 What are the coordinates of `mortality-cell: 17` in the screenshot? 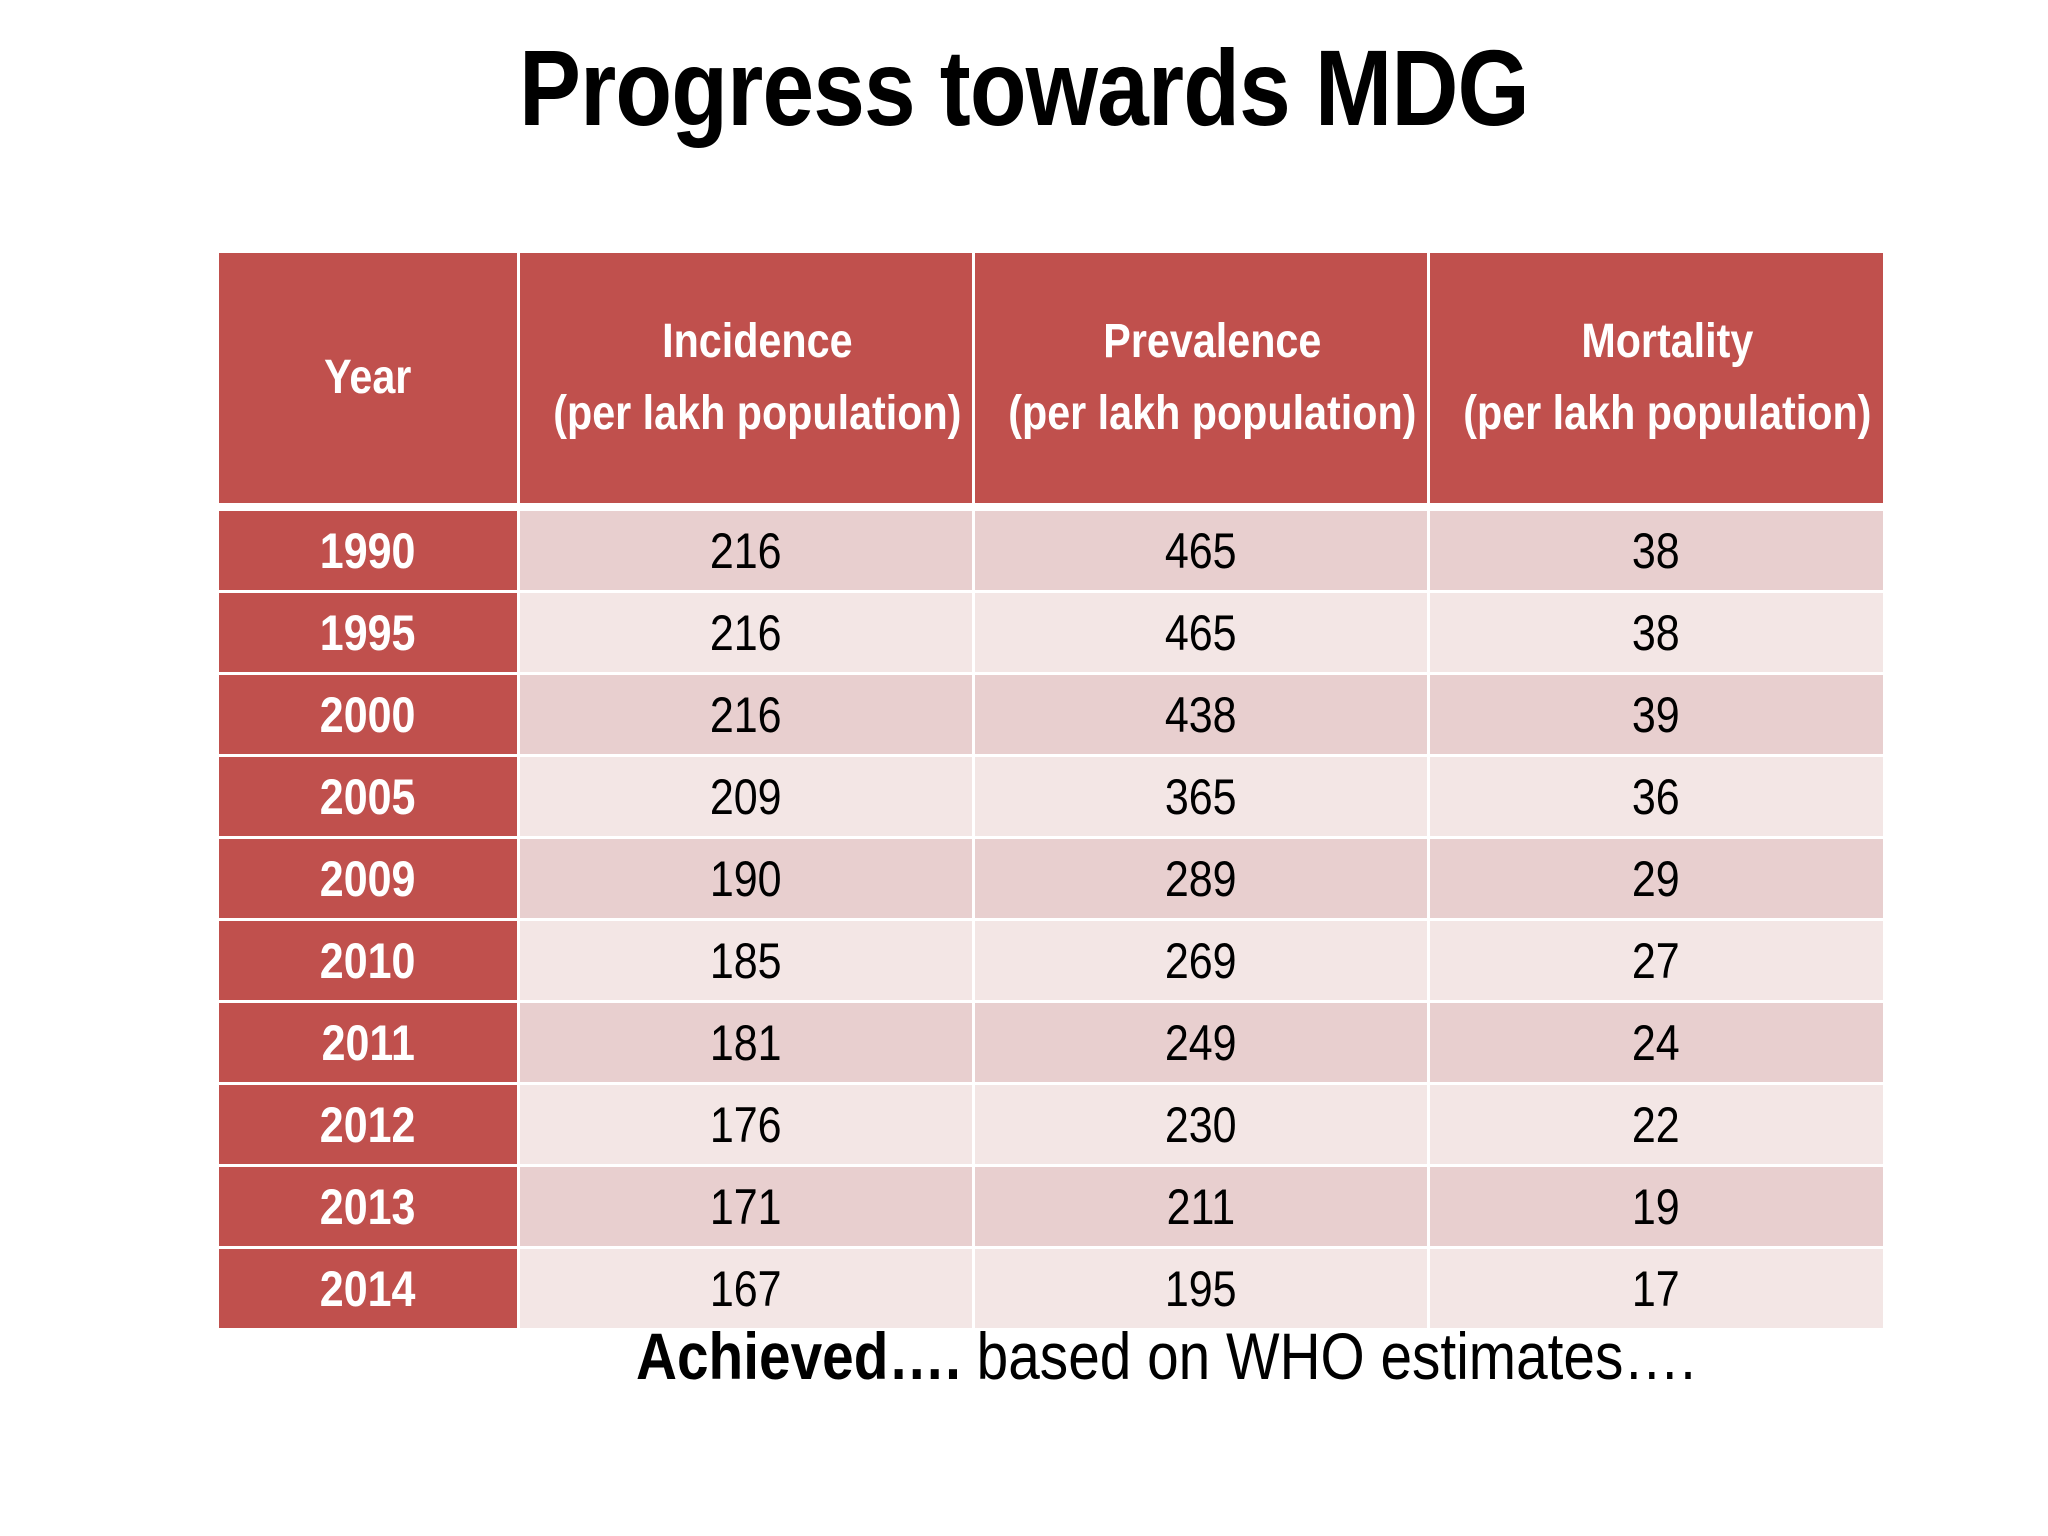 It's located at (1655, 1289).